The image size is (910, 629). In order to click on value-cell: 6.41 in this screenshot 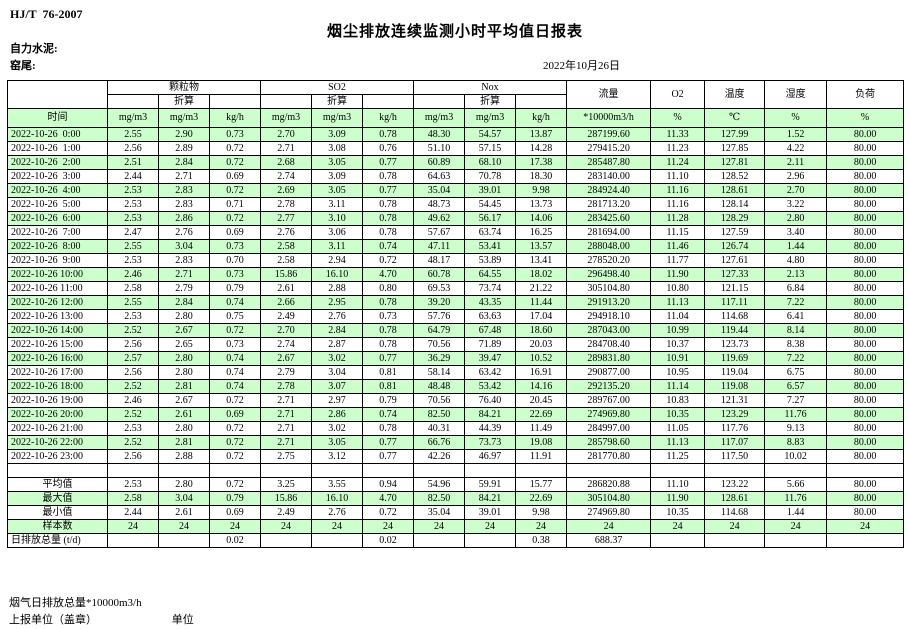, I will do `click(796, 316)`.